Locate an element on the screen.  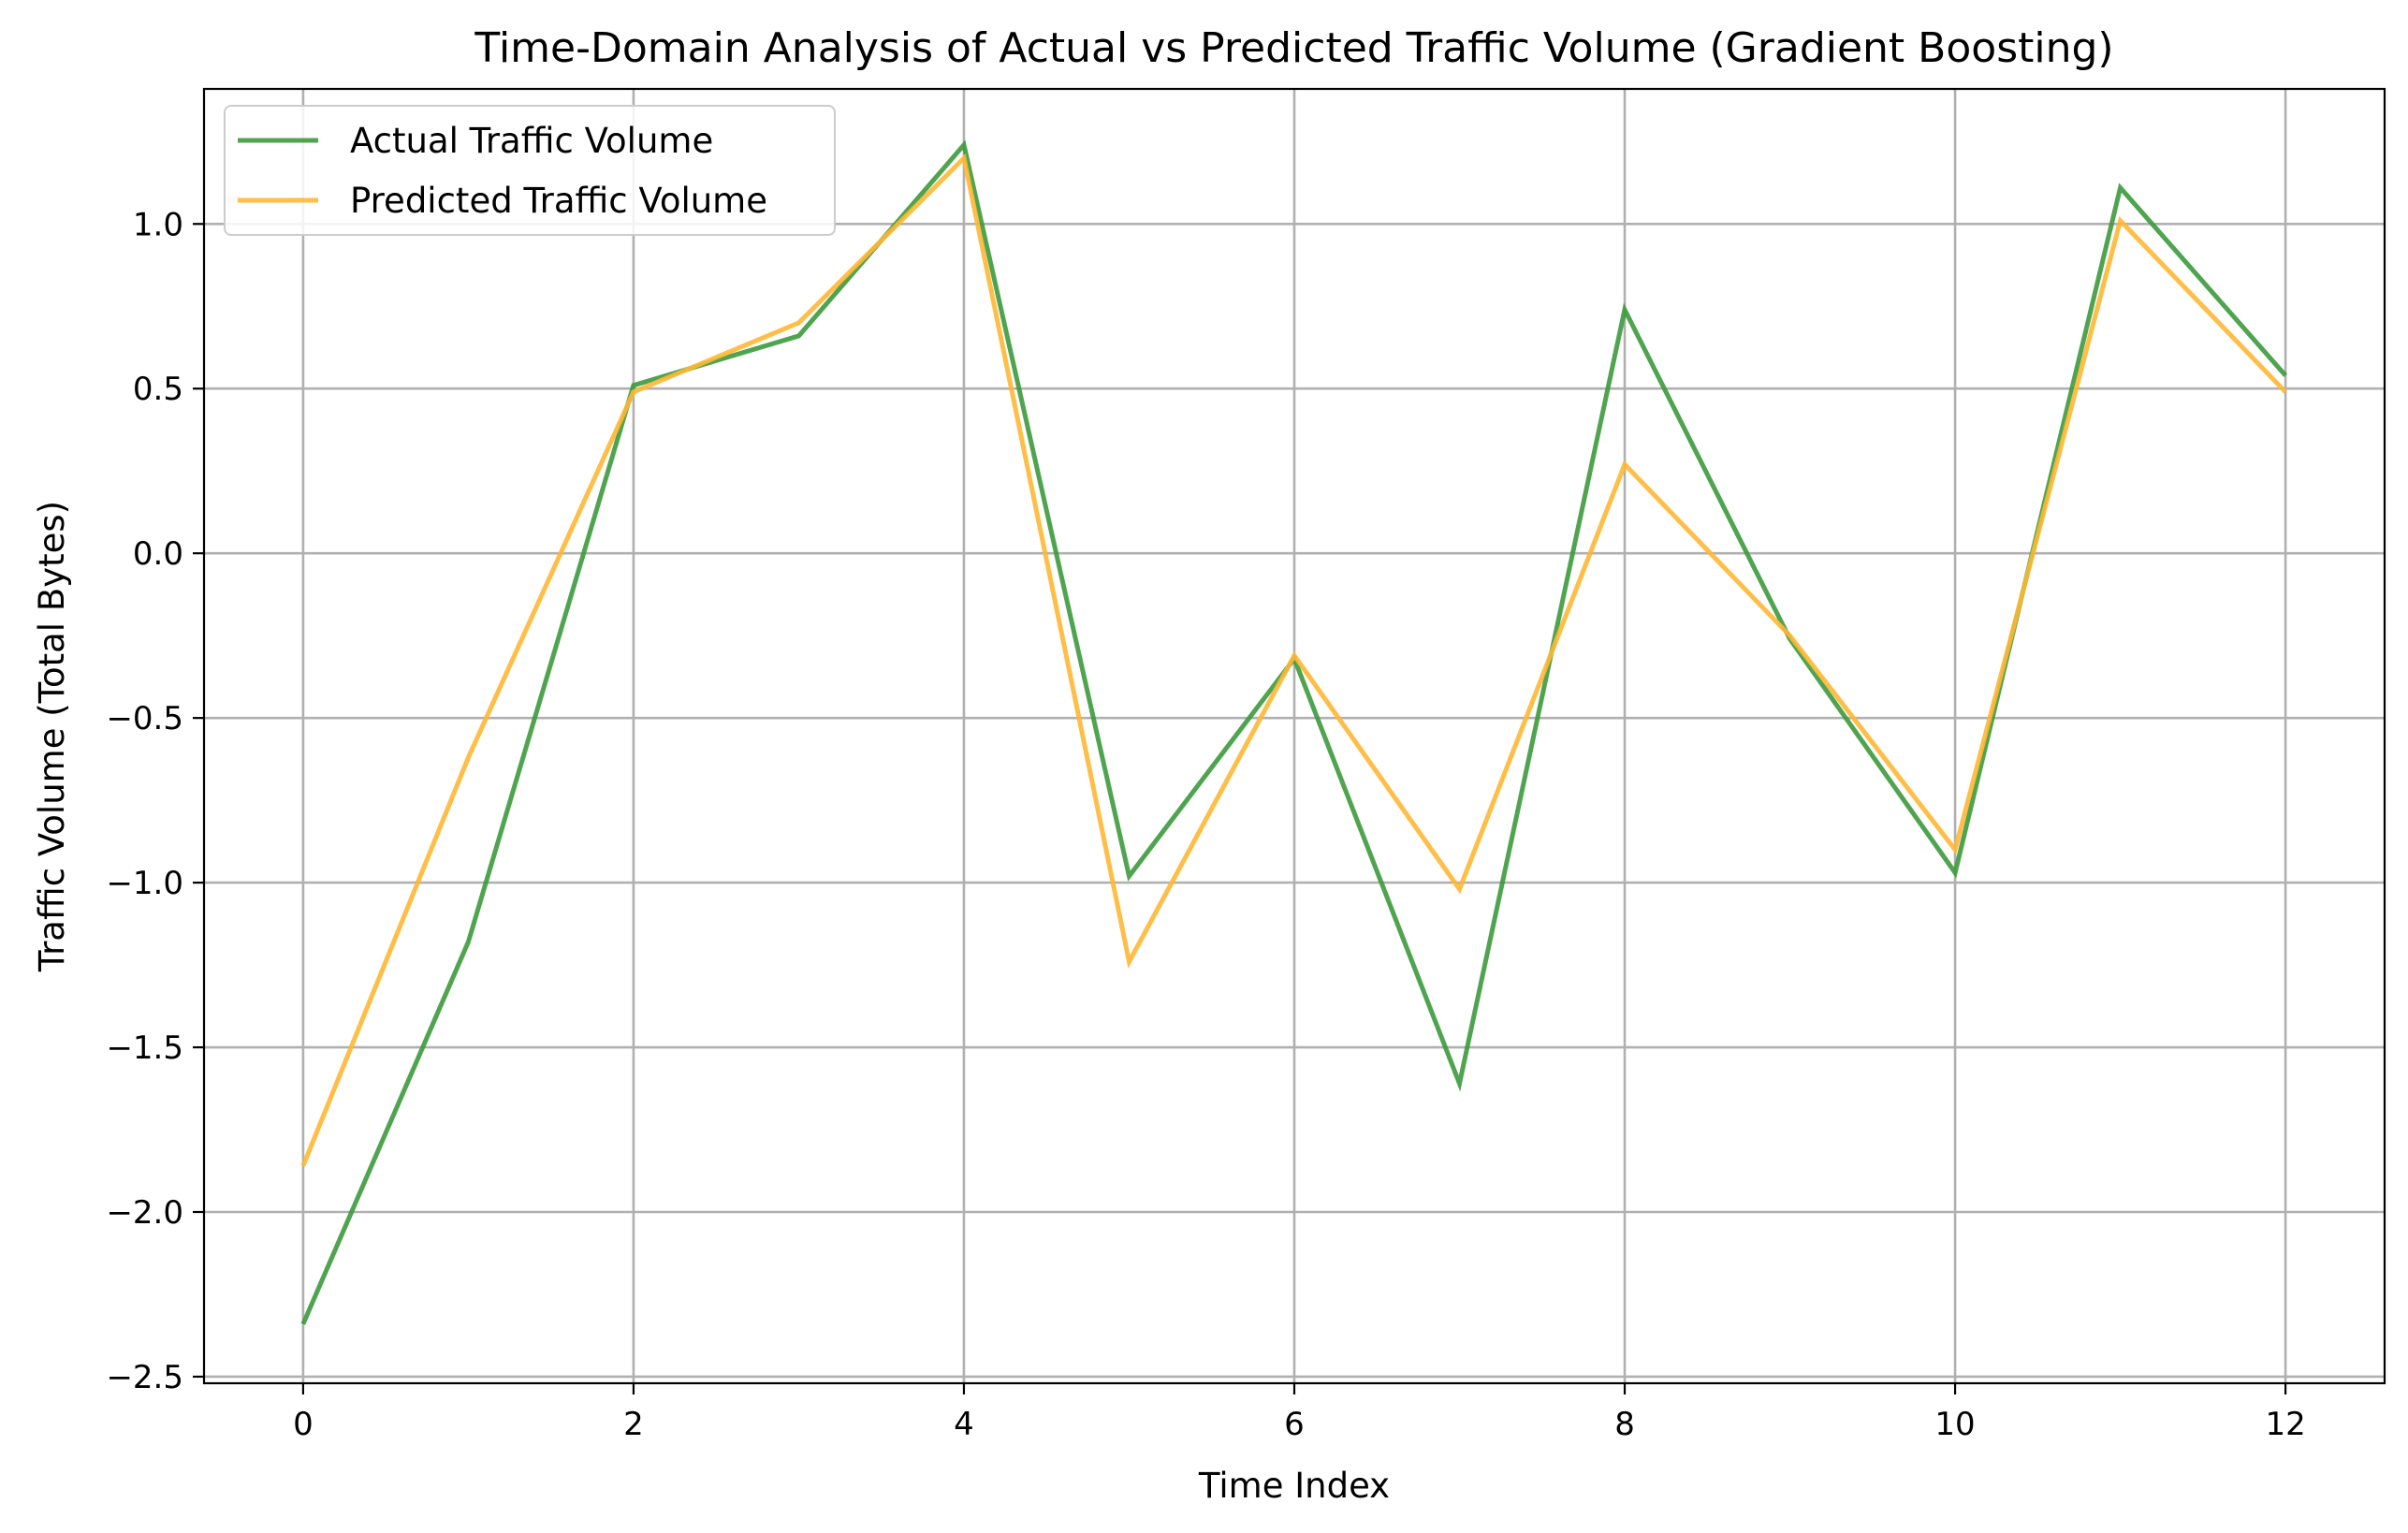
y-tick-label: −2.0 is located at coordinates (144, 1213).